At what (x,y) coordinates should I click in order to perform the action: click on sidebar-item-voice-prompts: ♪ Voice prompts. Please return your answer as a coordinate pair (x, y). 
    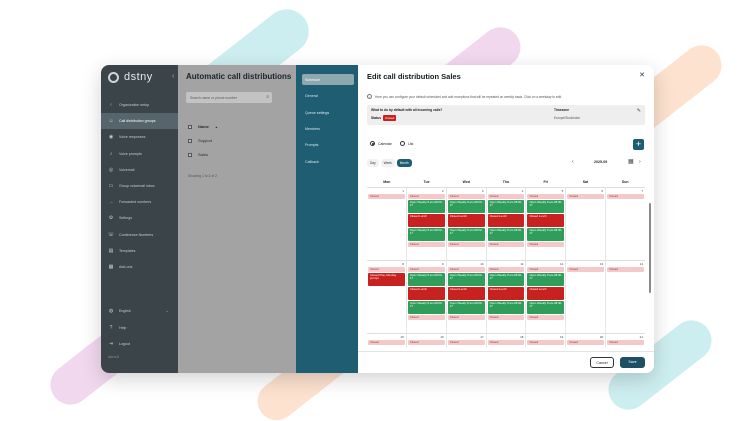
    Looking at the image, I should click on (139, 154).